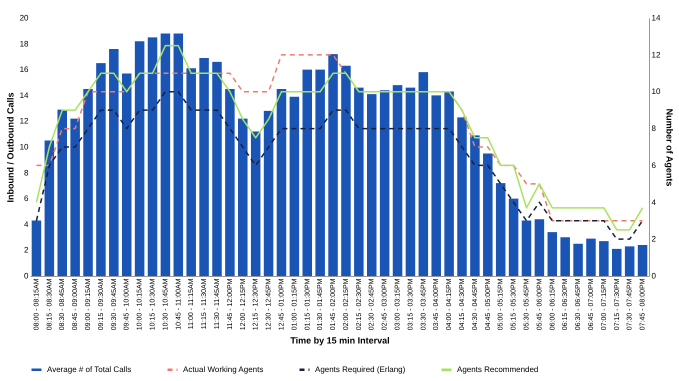 The height and width of the screenshot is (381, 679). What do you see at coordinates (654, 276) in the screenshot?
I see `y2-tick-label: 0` at bounding box center [654, 276].